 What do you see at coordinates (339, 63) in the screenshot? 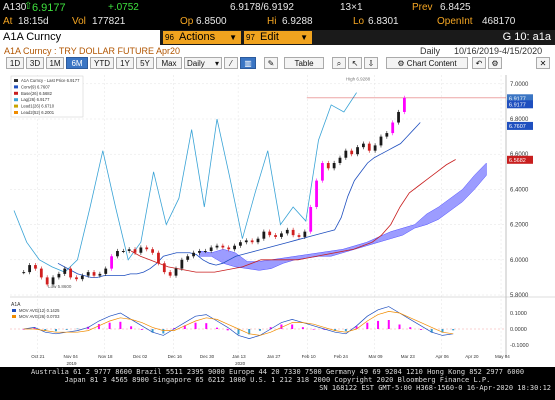
I see `zoom-icon: ⌕` at bounding box center [339, 63].